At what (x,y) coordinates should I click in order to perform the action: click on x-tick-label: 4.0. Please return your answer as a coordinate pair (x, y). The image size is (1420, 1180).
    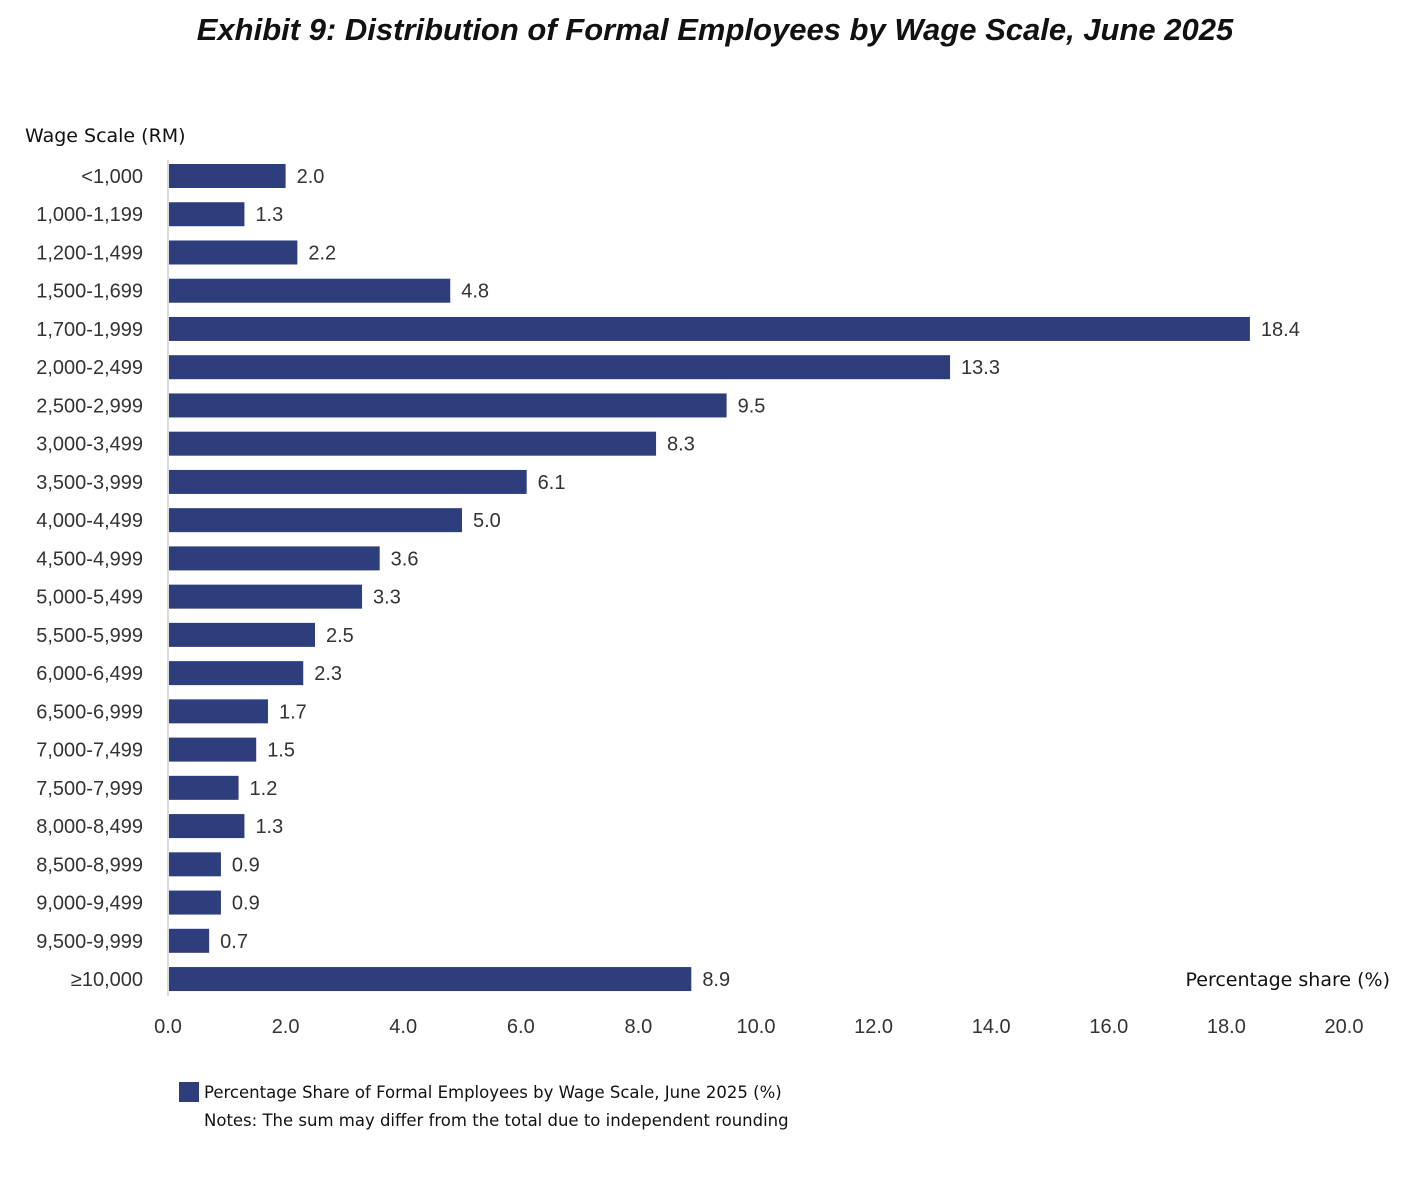
    Looking at the image, I should click on (403, 1027).